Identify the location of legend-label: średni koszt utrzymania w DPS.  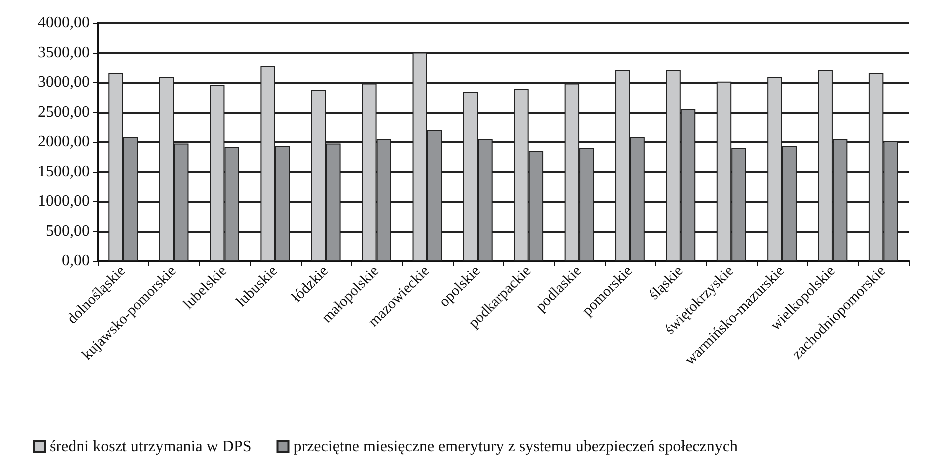
(151, 447).